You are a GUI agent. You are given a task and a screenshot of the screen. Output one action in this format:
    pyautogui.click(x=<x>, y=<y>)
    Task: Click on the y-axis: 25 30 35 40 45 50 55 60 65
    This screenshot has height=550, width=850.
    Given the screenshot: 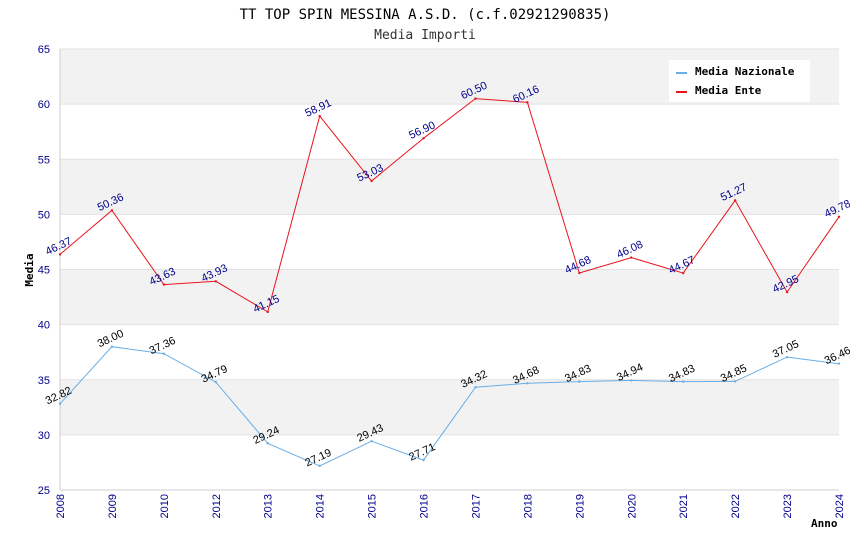 What is the action you would take?
    pyautogui.click(x=44, y=270)
    